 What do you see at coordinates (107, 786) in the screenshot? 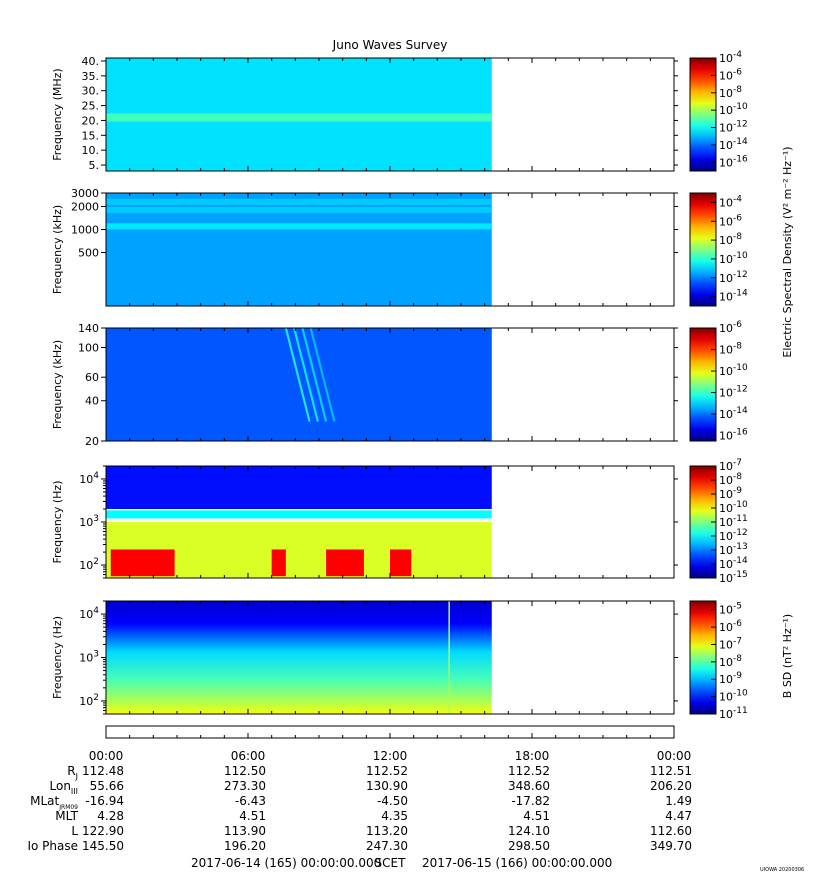
I see `ephemeris-value: 55.66` at bounding box center [107, 786].